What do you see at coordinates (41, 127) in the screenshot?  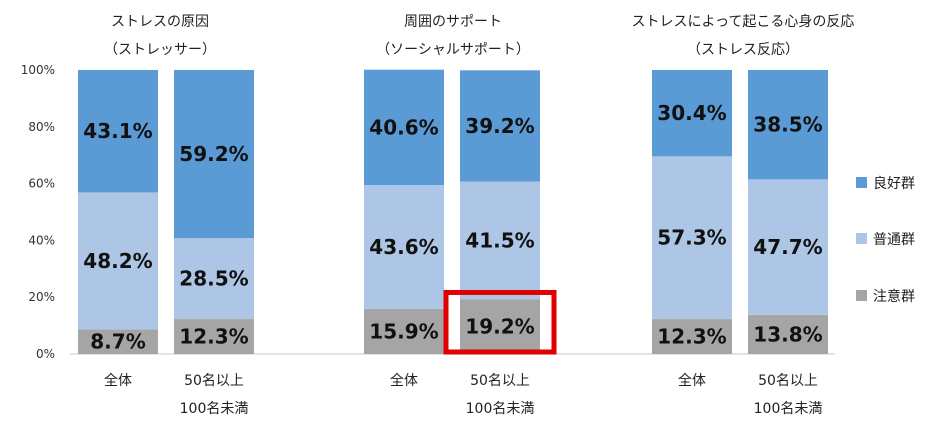 I see `y-tick-label: 80%` at bounding box center [41, 127].